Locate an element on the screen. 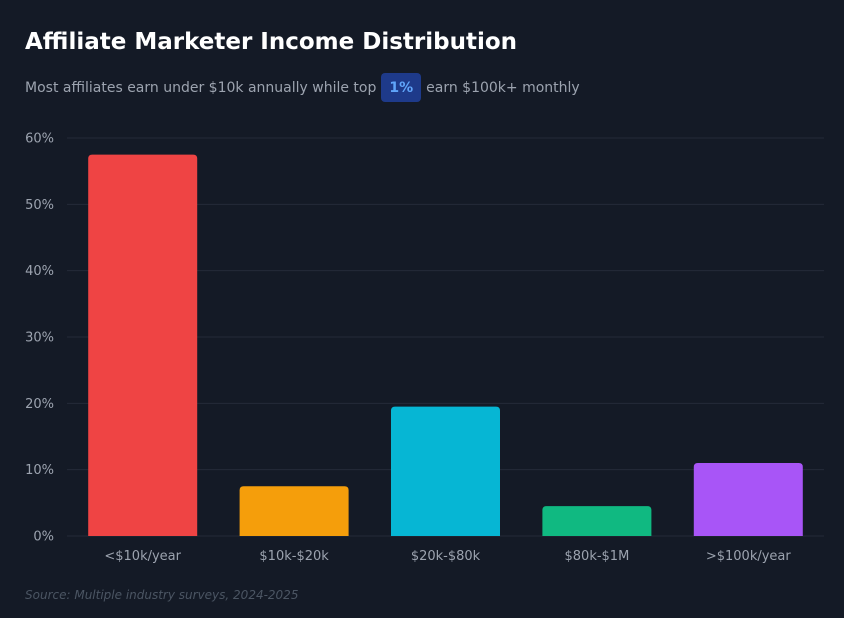 This screenshot has height=618, width=844. y-axis-ticks: 0% 10% 20% 30% 40% 50% 60% is located at coordinates (39, 338).